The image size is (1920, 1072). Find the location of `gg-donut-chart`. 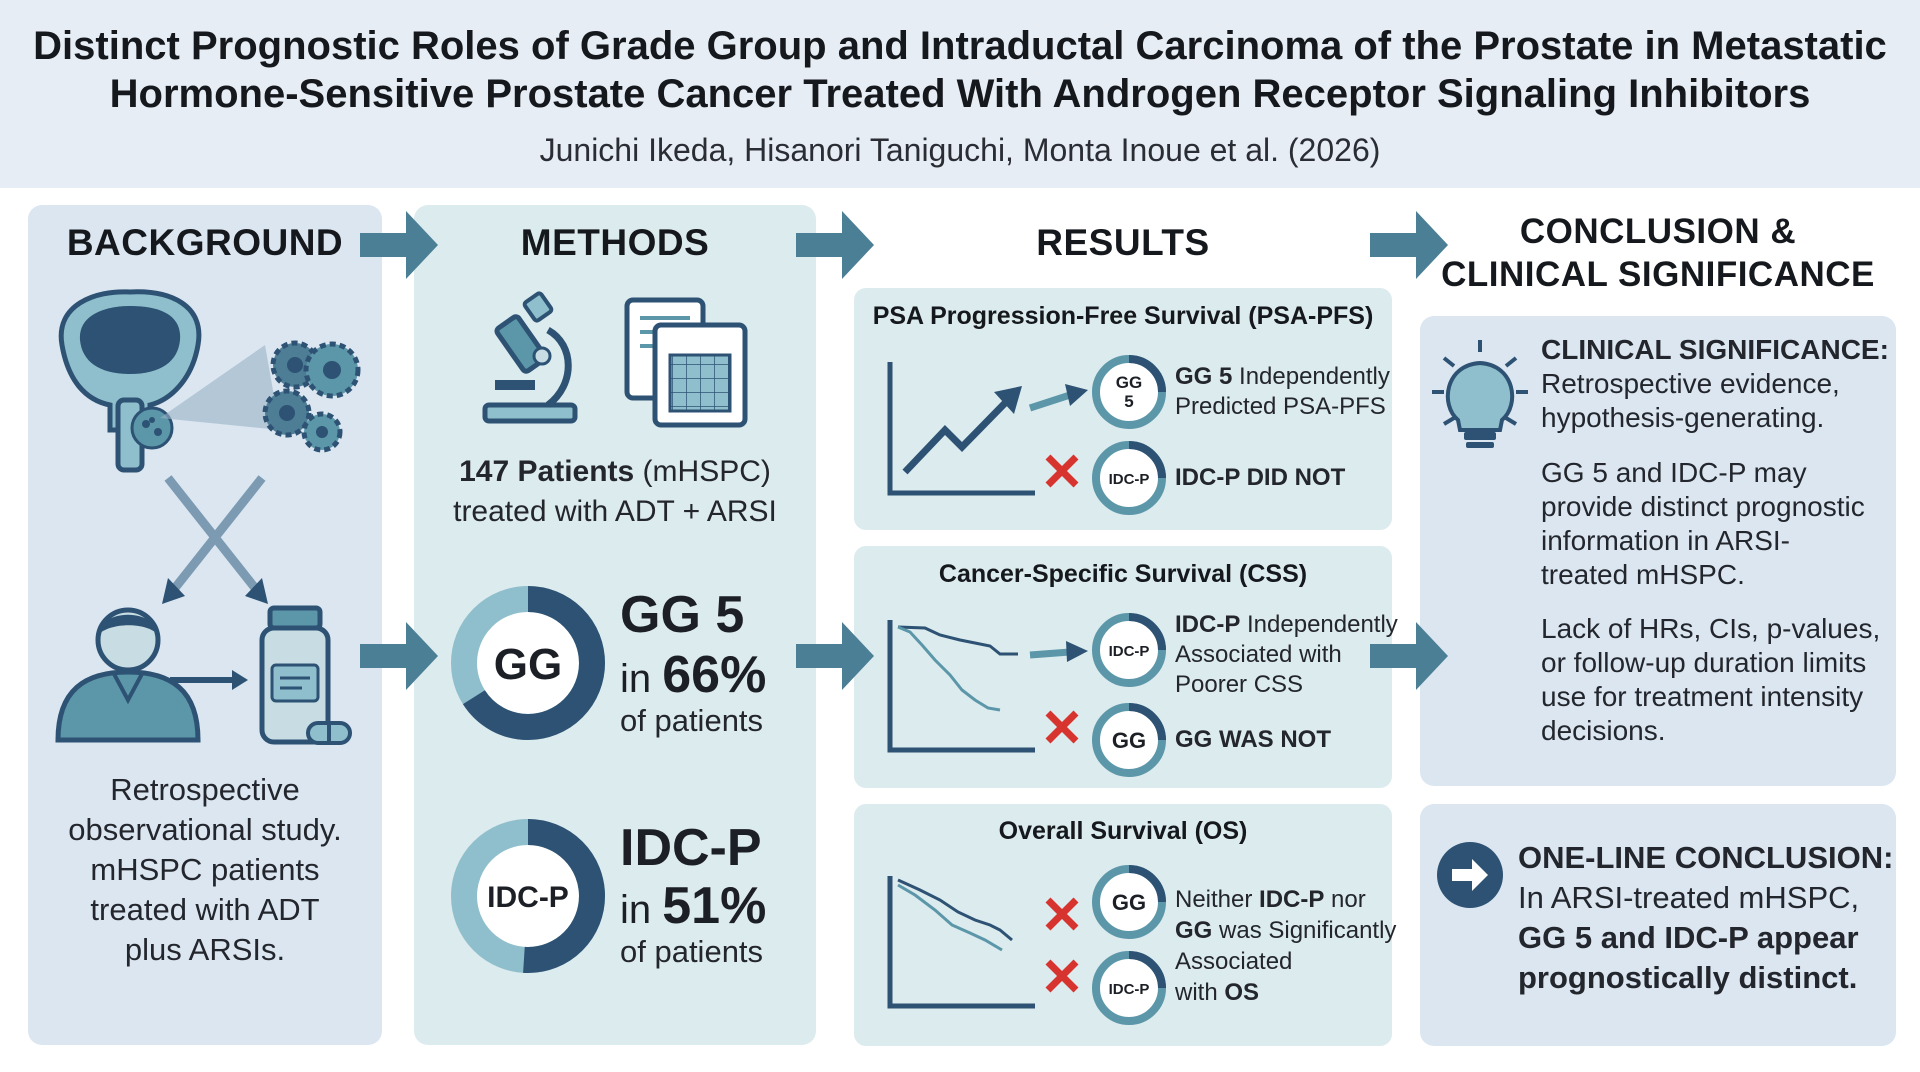

gg-donut-chart is located at coordinates (528, 663).